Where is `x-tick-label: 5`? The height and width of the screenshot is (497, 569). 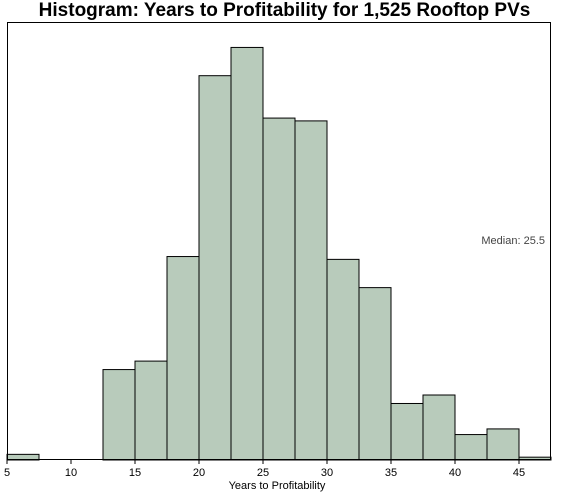 x-tick-label: 5 is located at coordinates (7, 473).